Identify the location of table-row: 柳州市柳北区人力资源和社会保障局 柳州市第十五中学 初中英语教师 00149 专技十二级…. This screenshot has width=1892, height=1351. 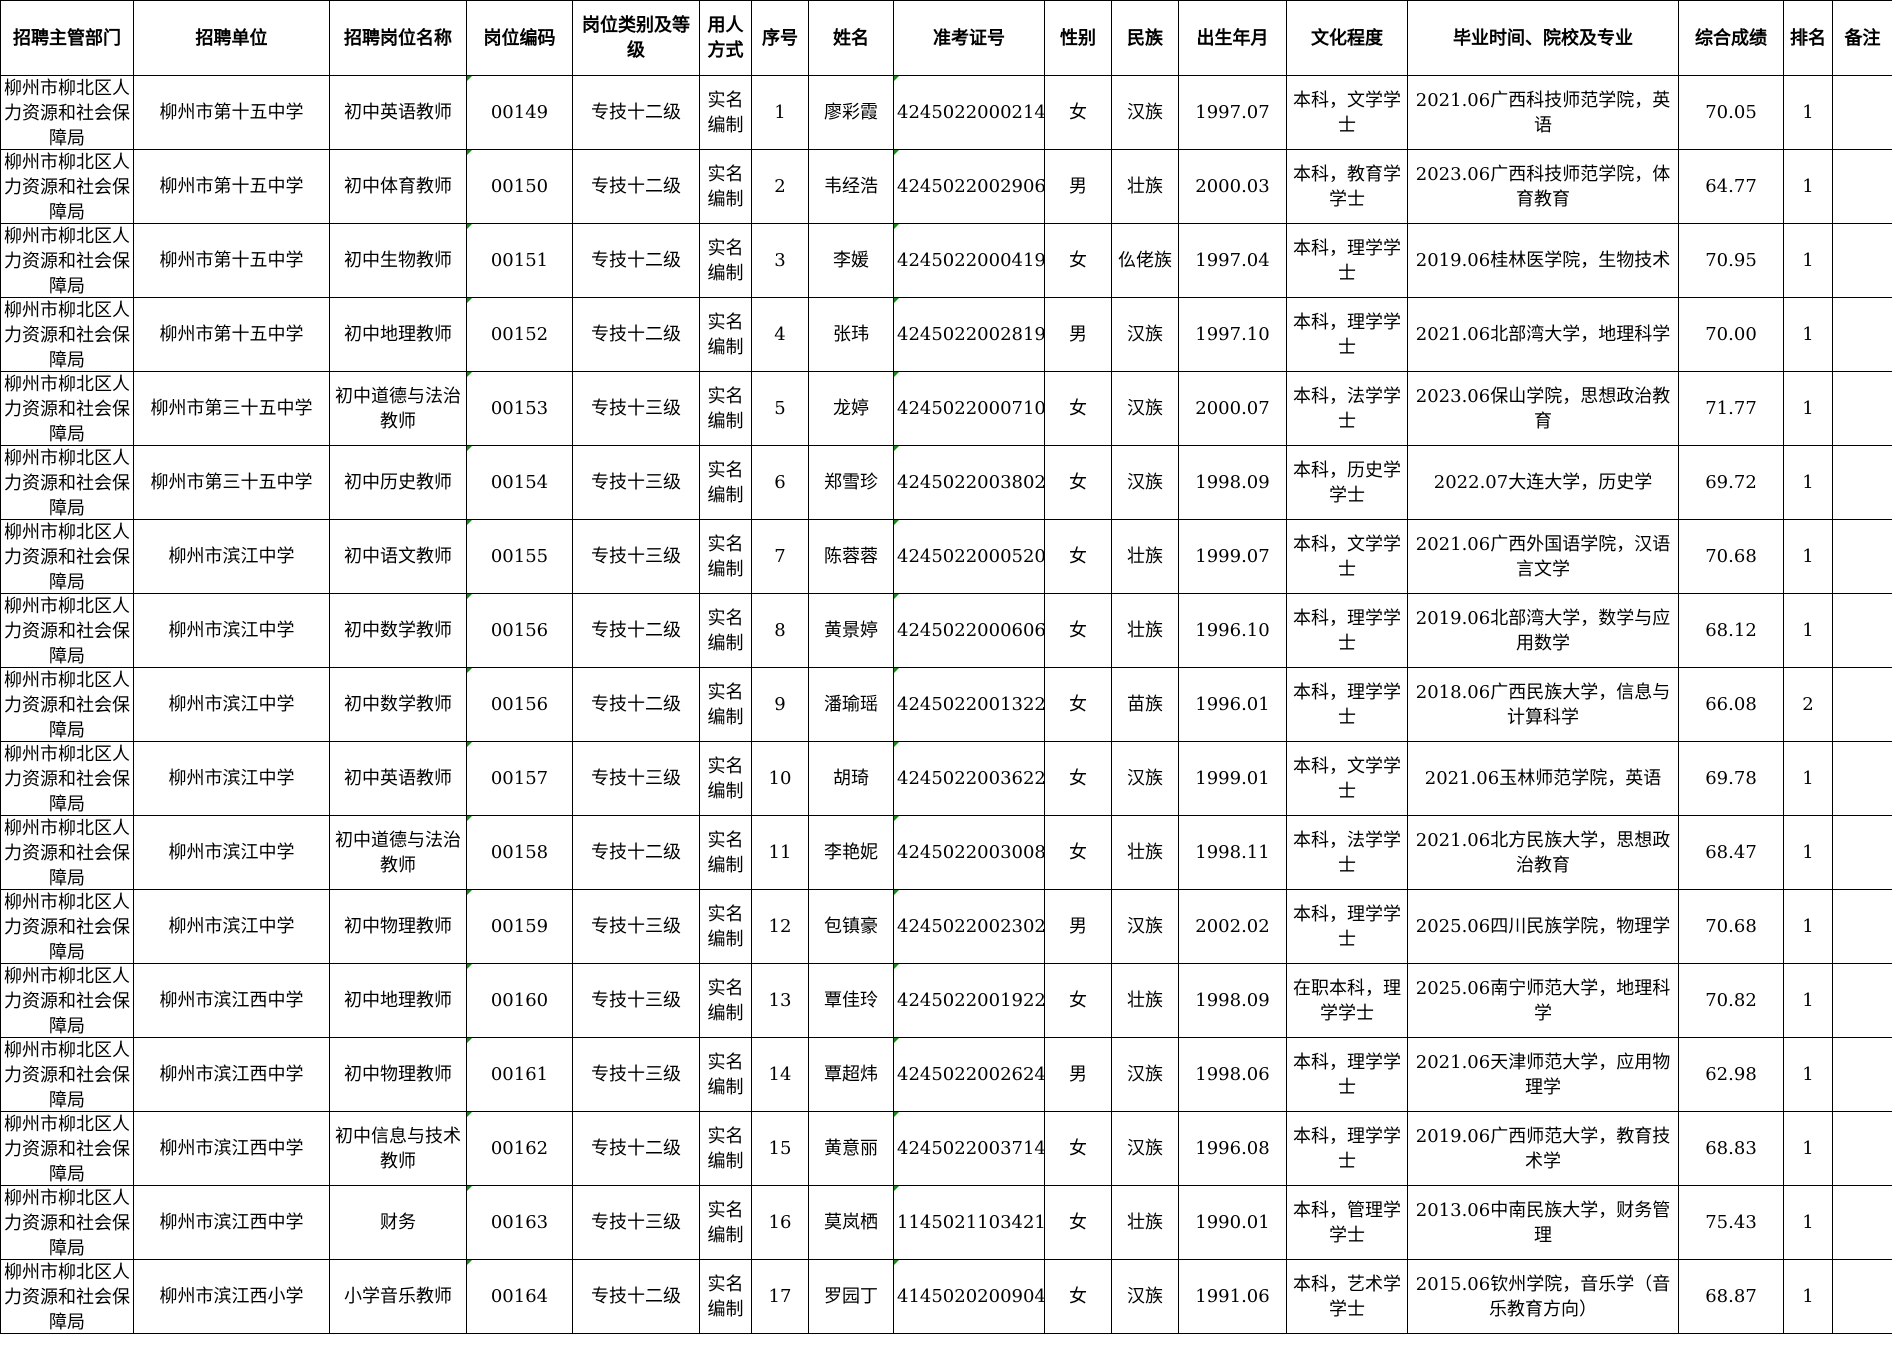
(946, 112).